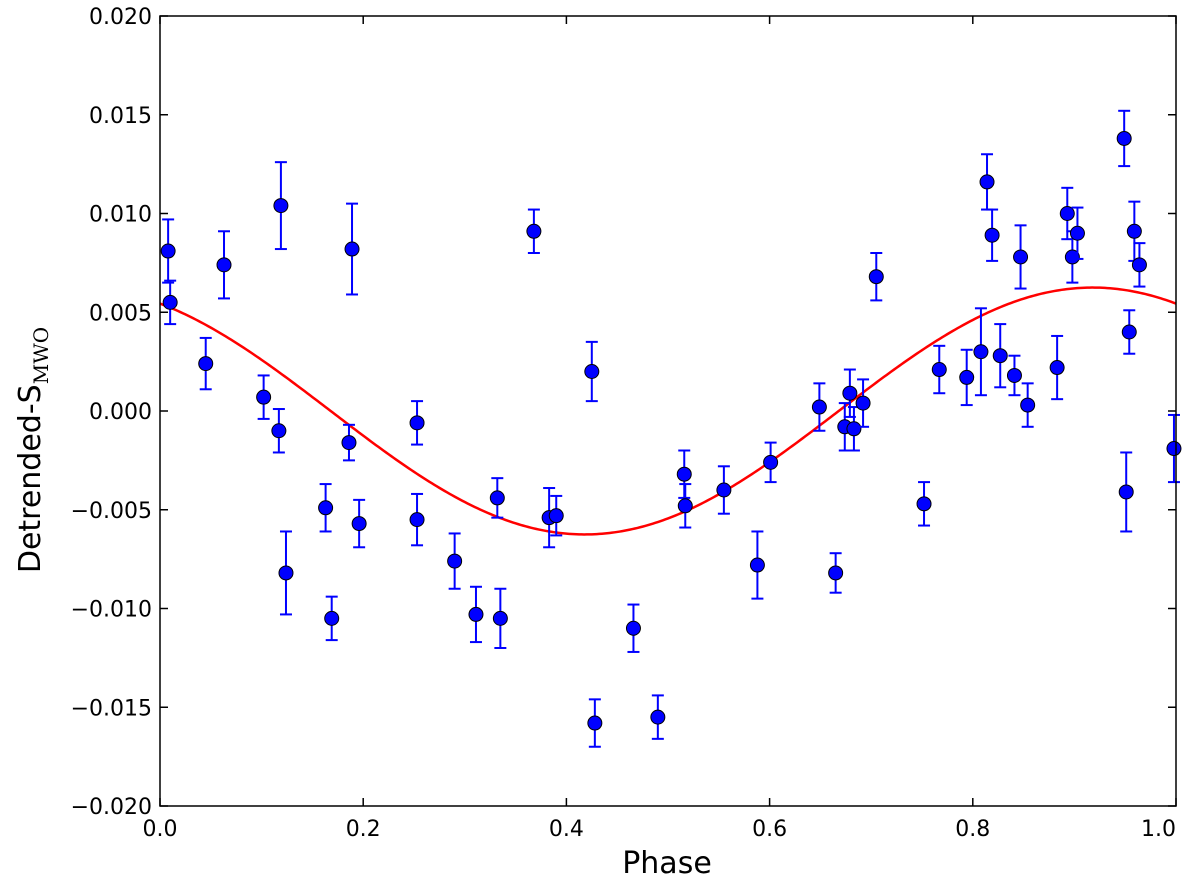 The width and height of the screenshot is (1200, 880). What do you see at coordinates (120, 215) in the screenshot?
I see `y-tick-label: 0.010` at bounding box center [120, 215].